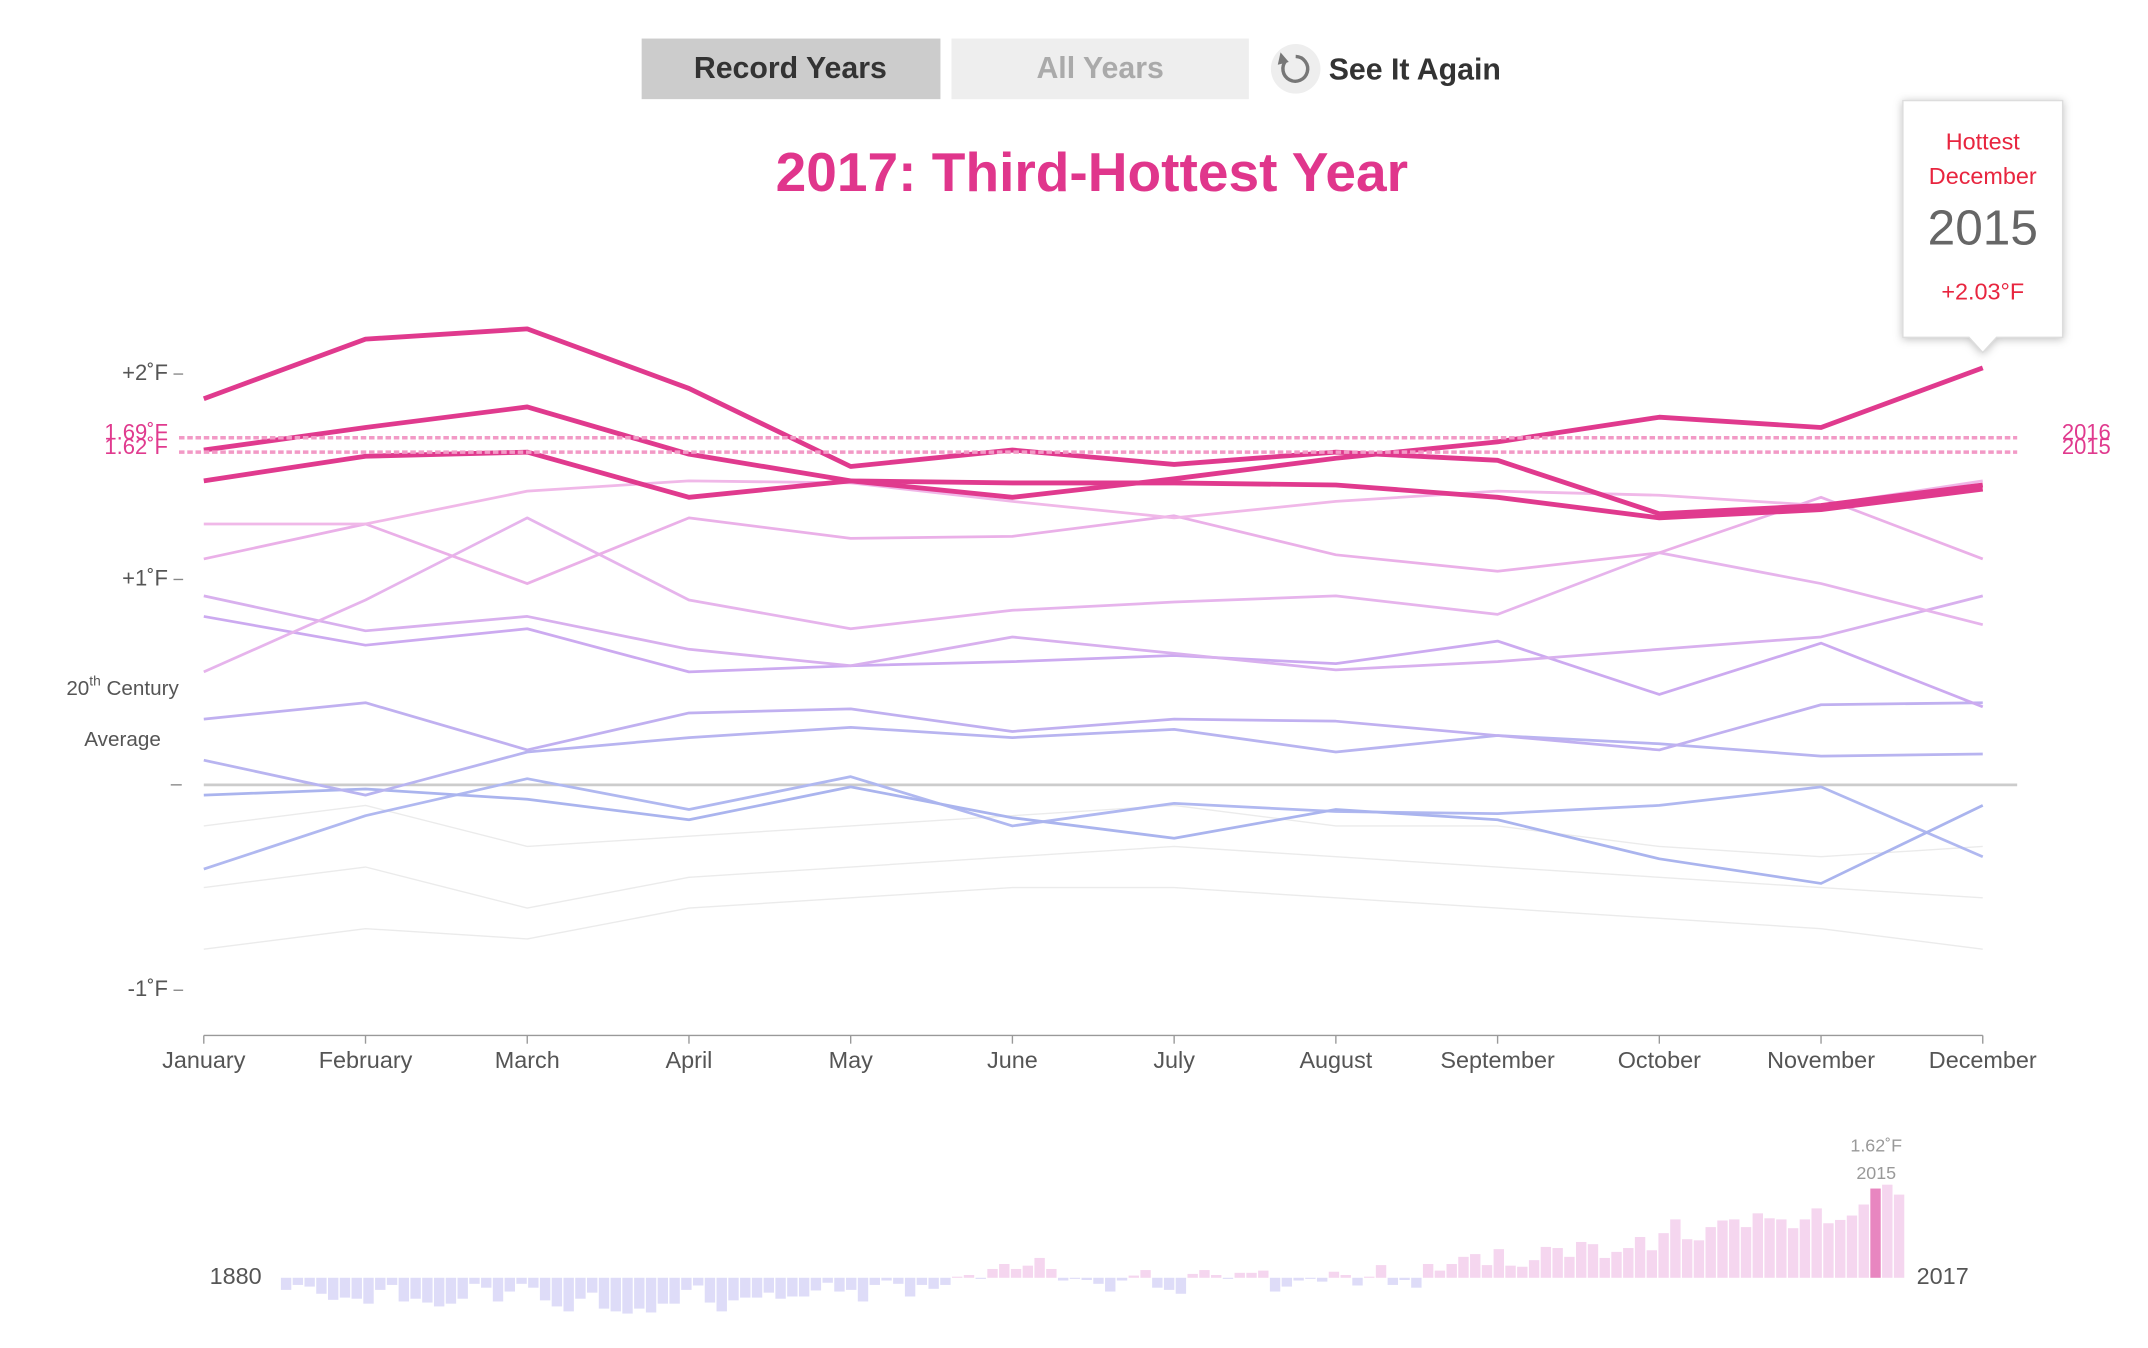 The width and height of the screenshot is (2148, 1348). I want to click on x-tick-label: October, so click(1659, 1060).